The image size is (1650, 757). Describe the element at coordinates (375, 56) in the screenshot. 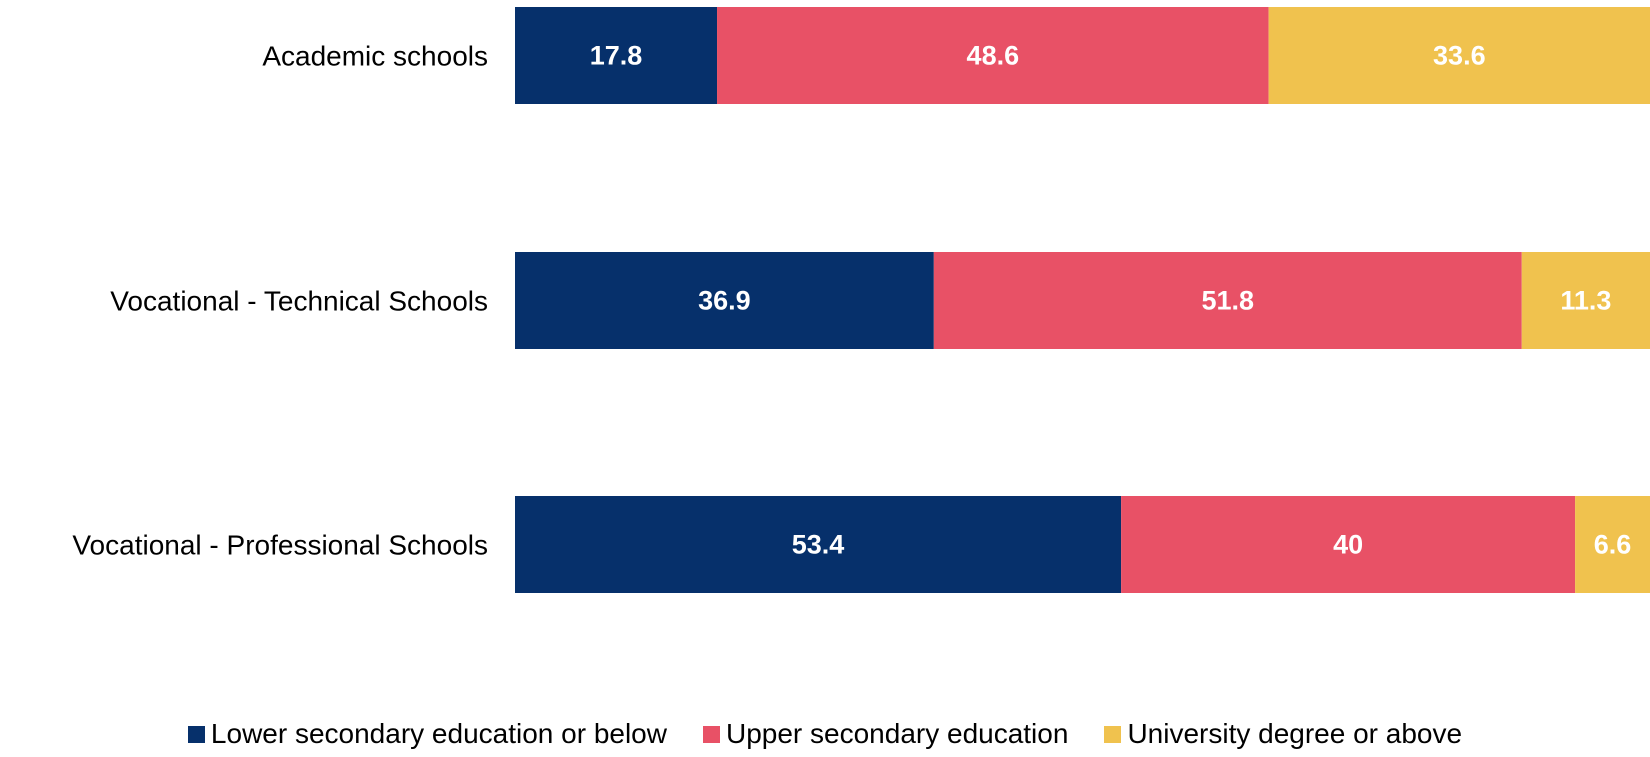

I see `category-label: Academic schools` at that location.